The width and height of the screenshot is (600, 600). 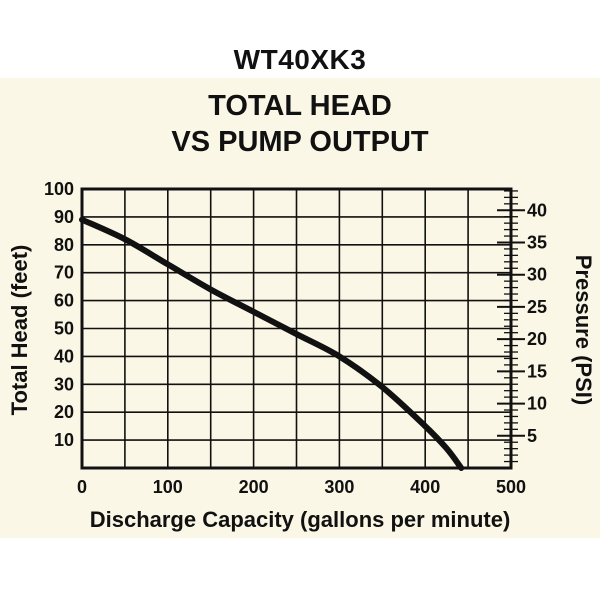 I want to click on x-tick-label: 500, so click(x=511, y=487).